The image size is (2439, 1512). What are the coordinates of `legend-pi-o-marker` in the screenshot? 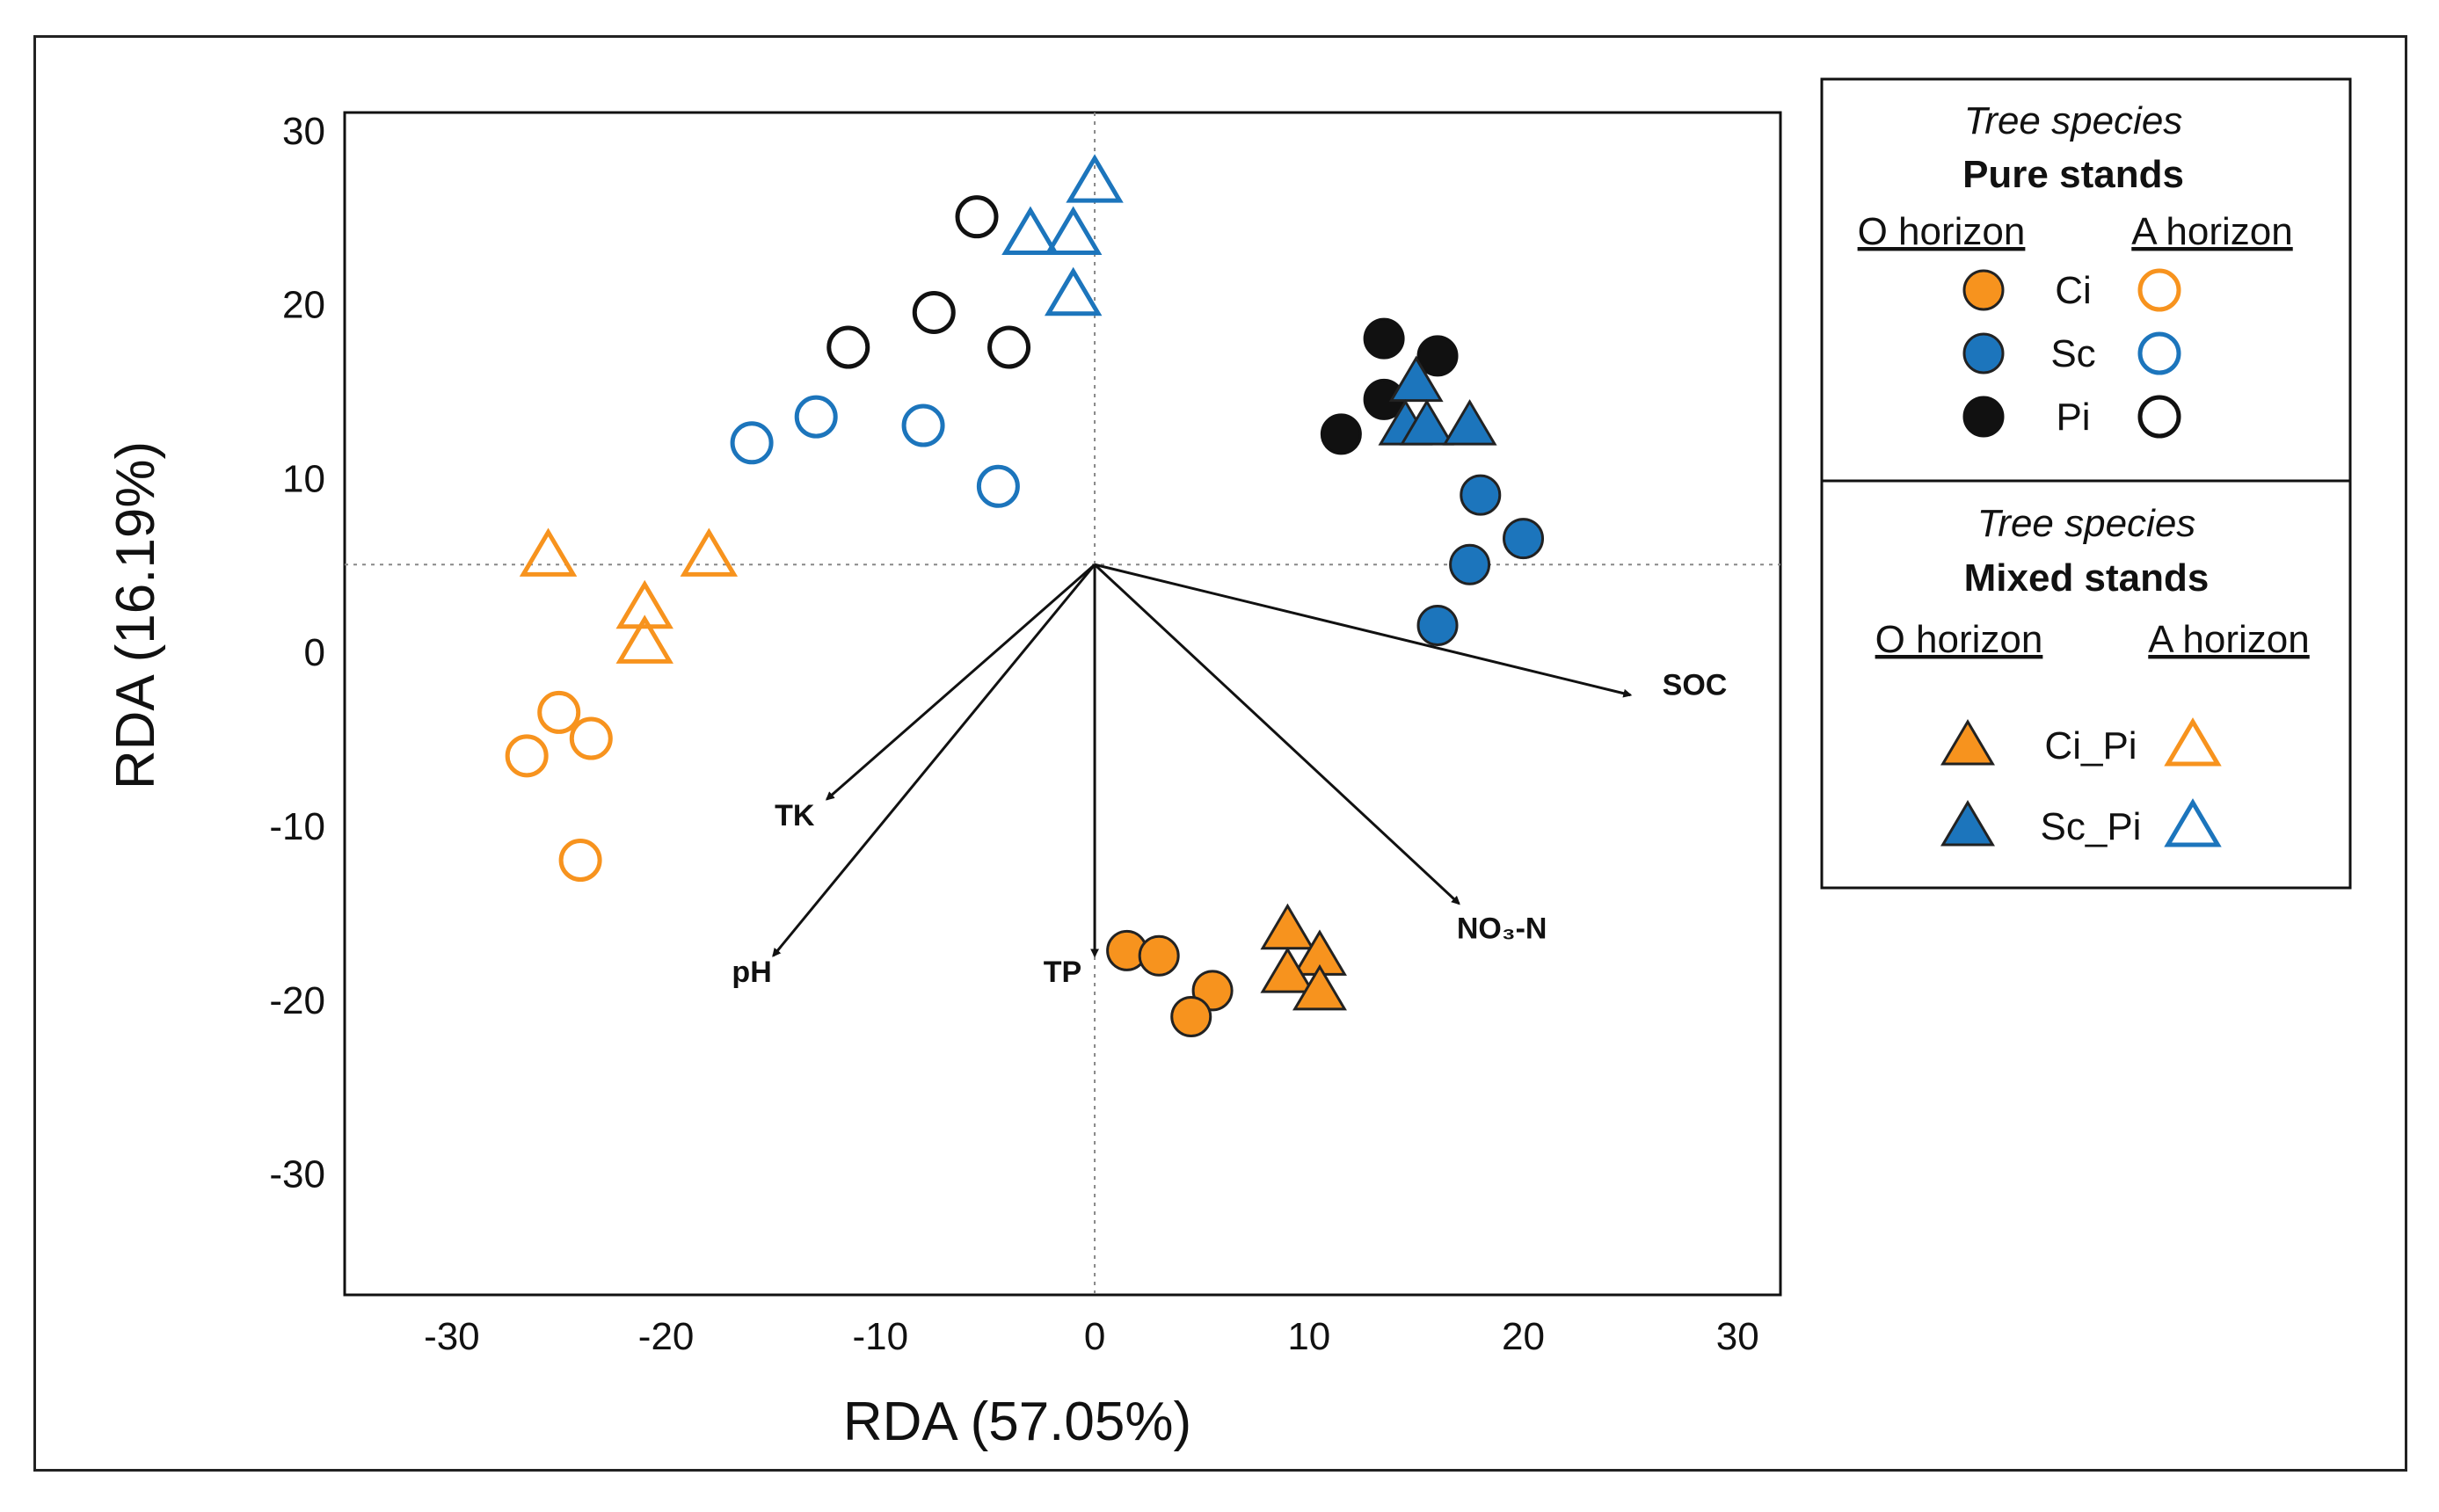 It's located at (1983, 417).